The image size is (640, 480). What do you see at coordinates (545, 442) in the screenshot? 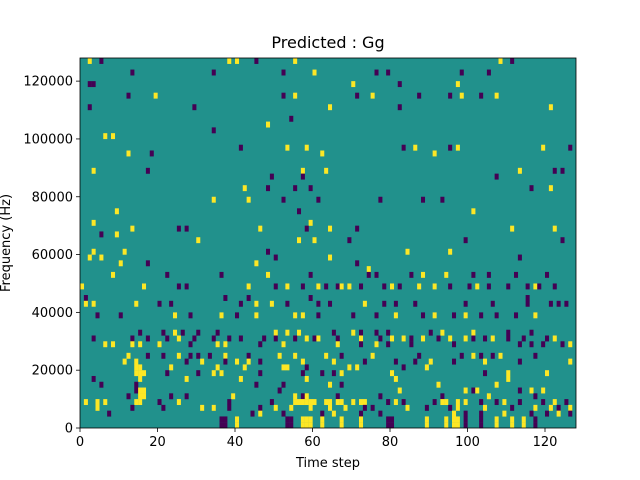
I see `x-tick-label: 120` at bounding box center [545, 442].